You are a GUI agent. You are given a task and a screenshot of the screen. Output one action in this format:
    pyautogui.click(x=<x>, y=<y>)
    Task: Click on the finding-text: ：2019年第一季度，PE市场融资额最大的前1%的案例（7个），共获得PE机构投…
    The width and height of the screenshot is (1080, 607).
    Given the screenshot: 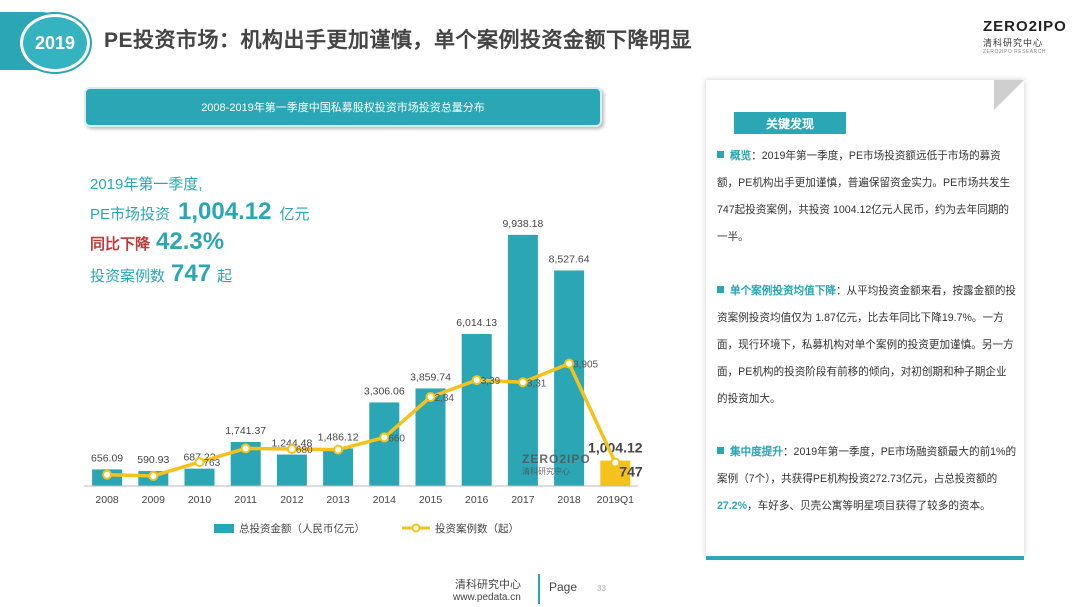 What is the action you would take?
    pyautogui.click(x=867, y=465)
    